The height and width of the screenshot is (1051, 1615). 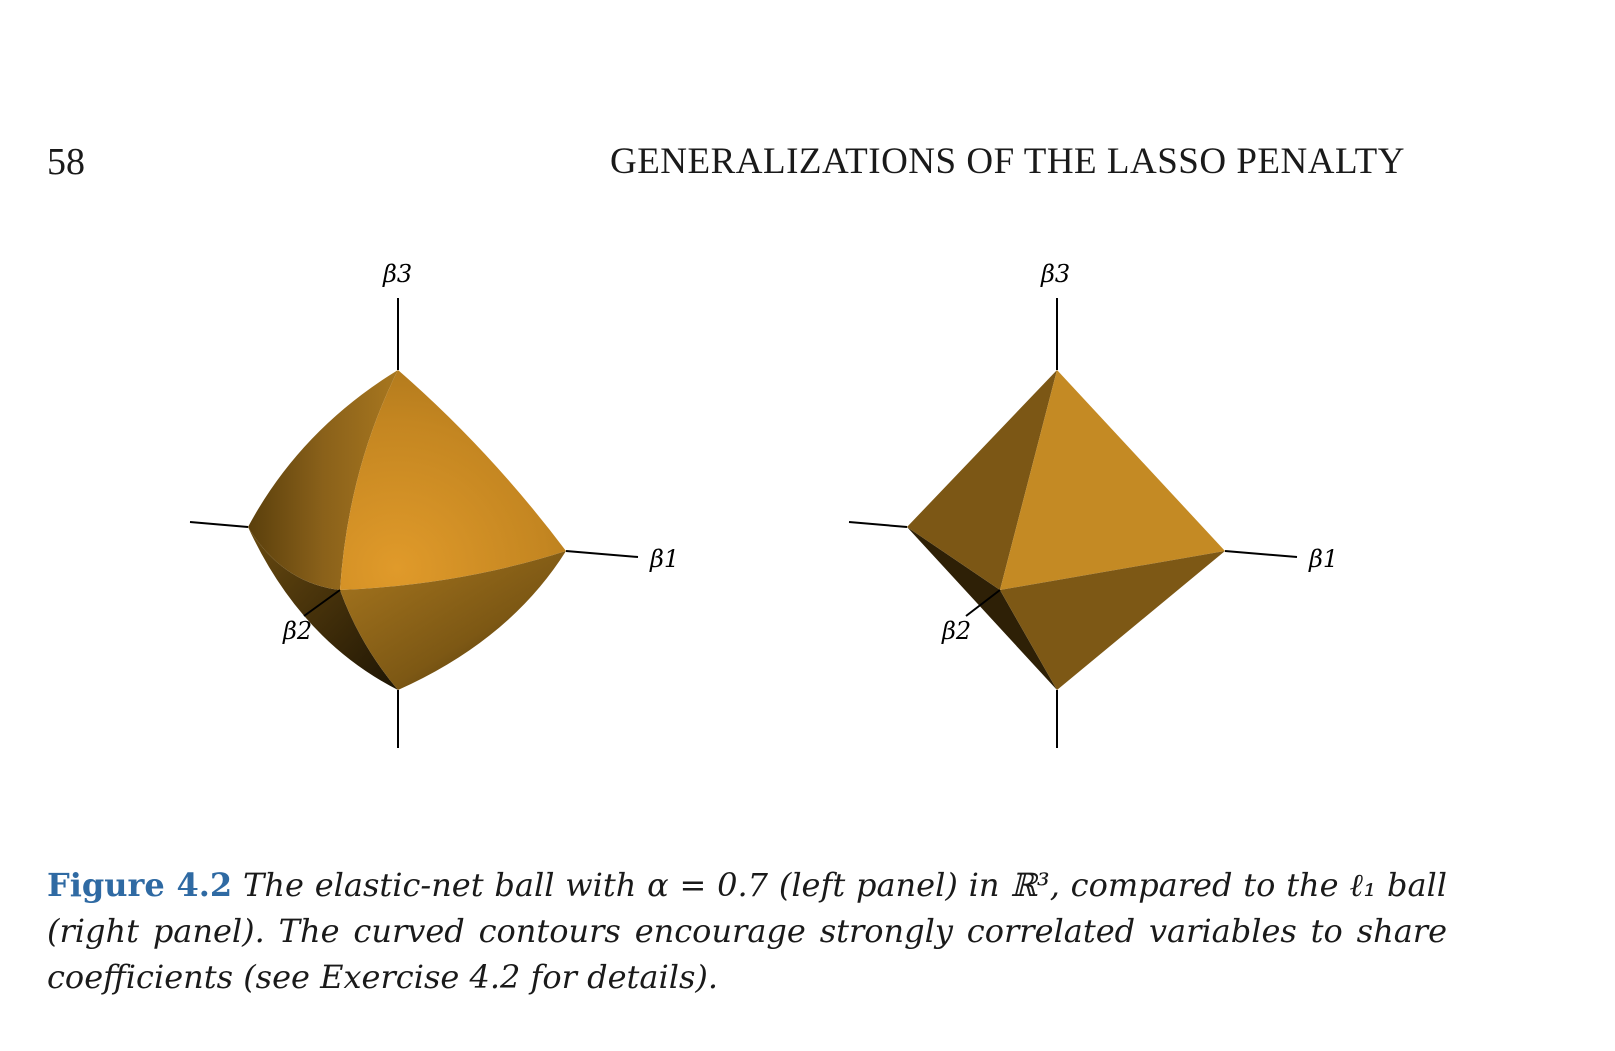 What do you see at coordinates (219, 524) in the screenshot?
I see `left-b1-axis-neg` at bounding box center [219, 524].